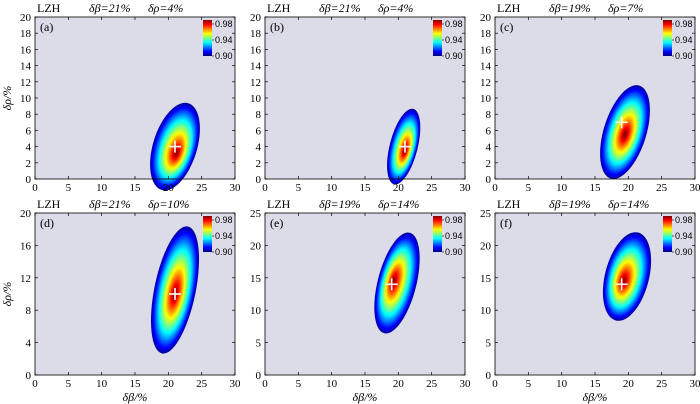 This screenshot has width=700, height=404. What do you see at coordinates (506, 27) in the screenshot?
I see `panel-letter: (c)` at bounding box center [506, 27].